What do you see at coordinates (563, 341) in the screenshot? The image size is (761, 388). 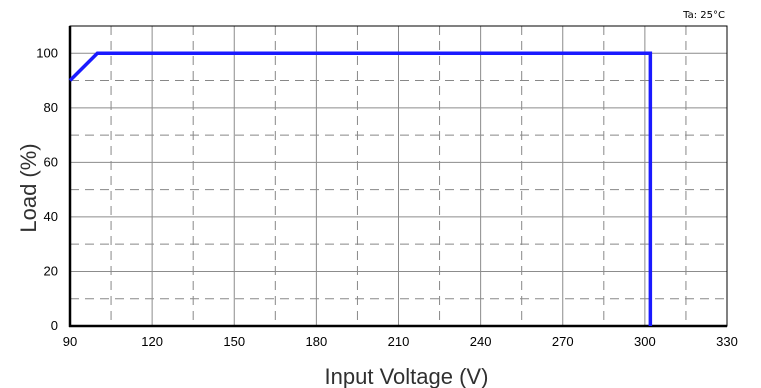 I see `x-tick-label: 270` at bounding box center [563, 341].